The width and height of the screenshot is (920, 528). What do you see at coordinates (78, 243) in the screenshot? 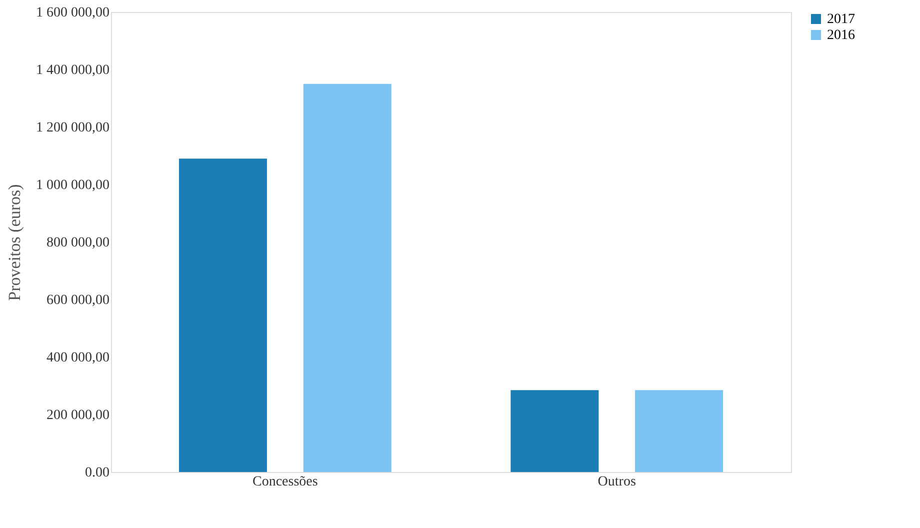
I see `y-tick-label: 800 000,00` at bounding box center [78, 243].